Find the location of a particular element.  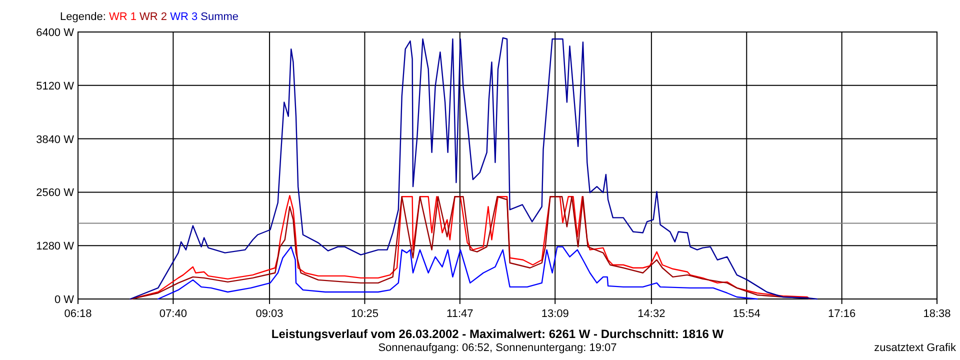

y-tick-label: 2560 W is located at coordinates (55, 193).